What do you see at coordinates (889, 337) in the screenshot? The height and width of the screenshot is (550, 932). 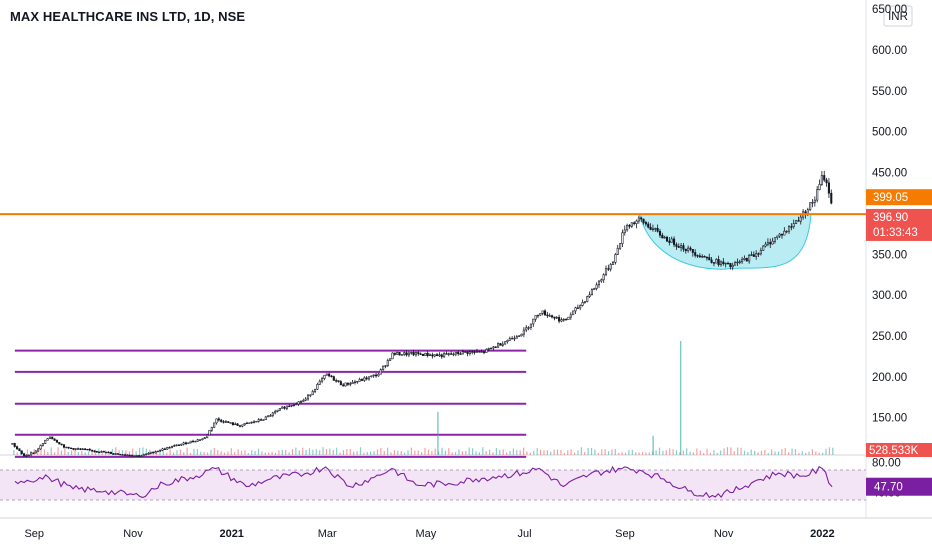 I see `price-tick-label: 250.00` at bounding box center [889, 337].